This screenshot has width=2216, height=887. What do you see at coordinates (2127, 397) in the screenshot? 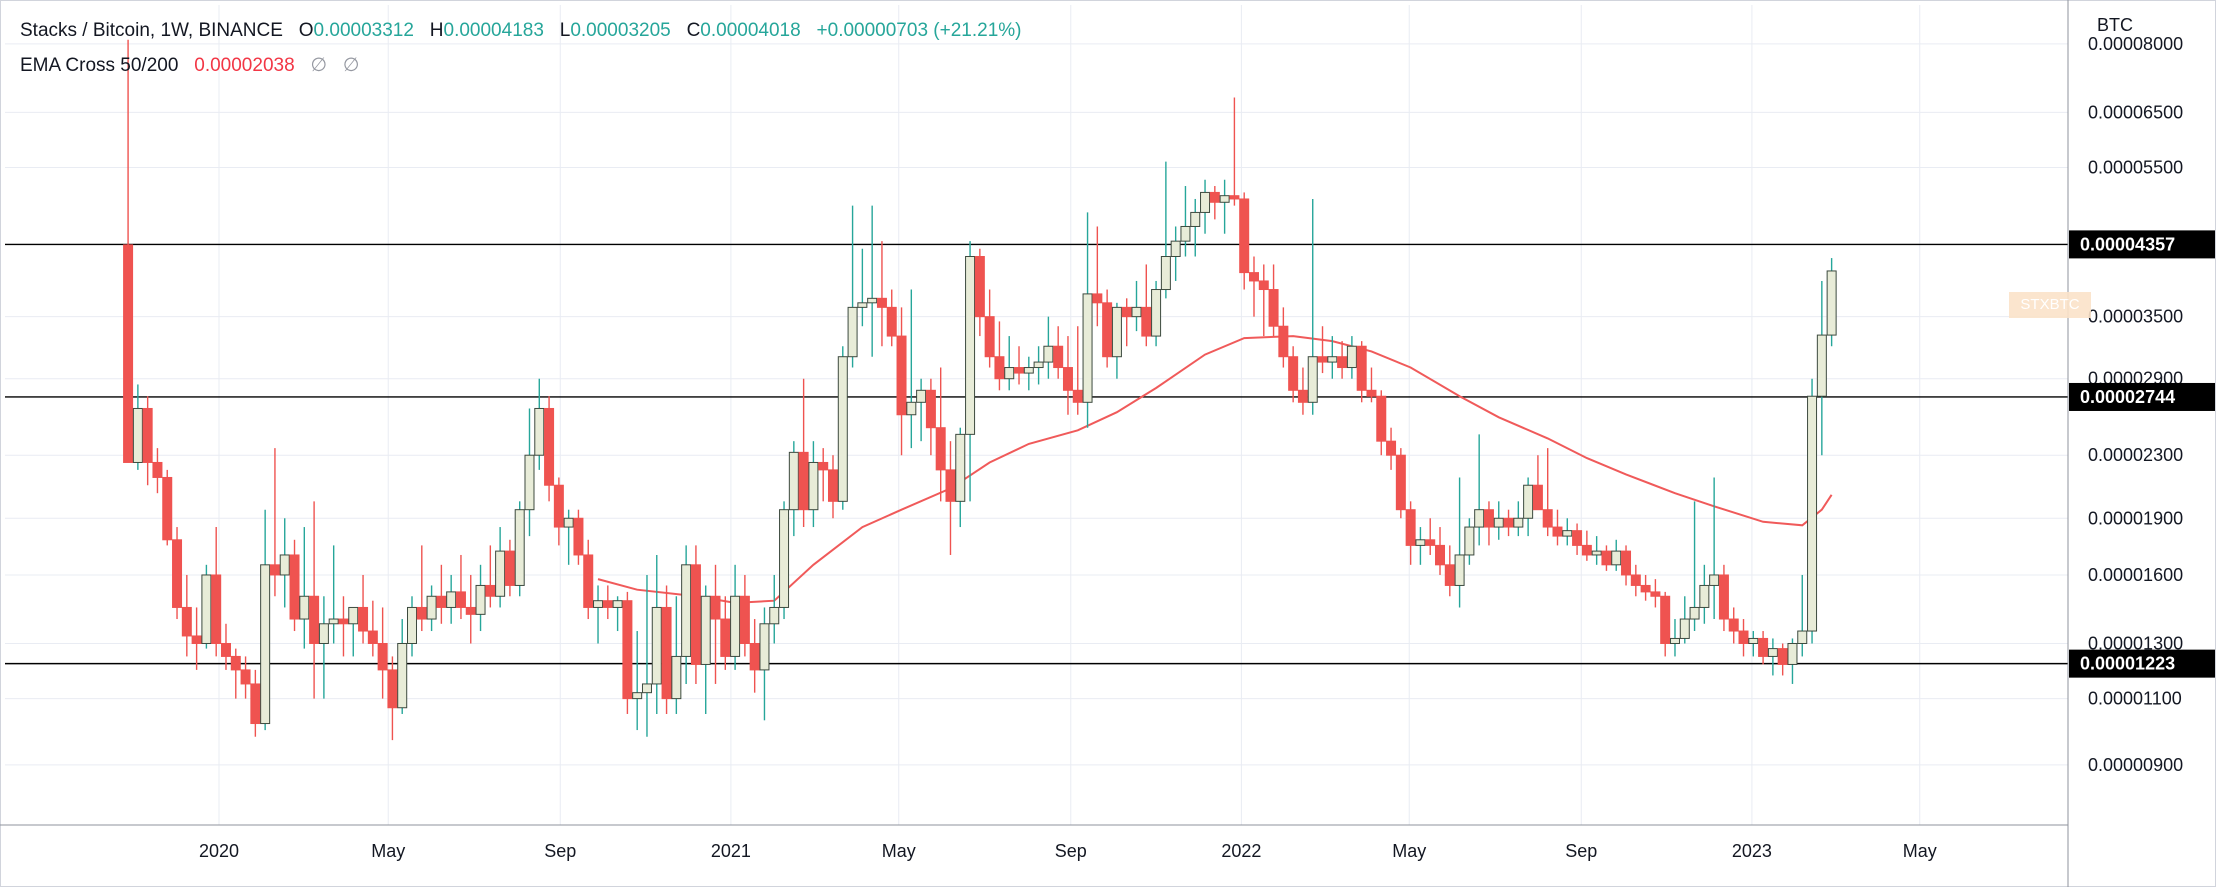
I see `level-price-label: 0.00002744` at bounding box center [2127, 397].